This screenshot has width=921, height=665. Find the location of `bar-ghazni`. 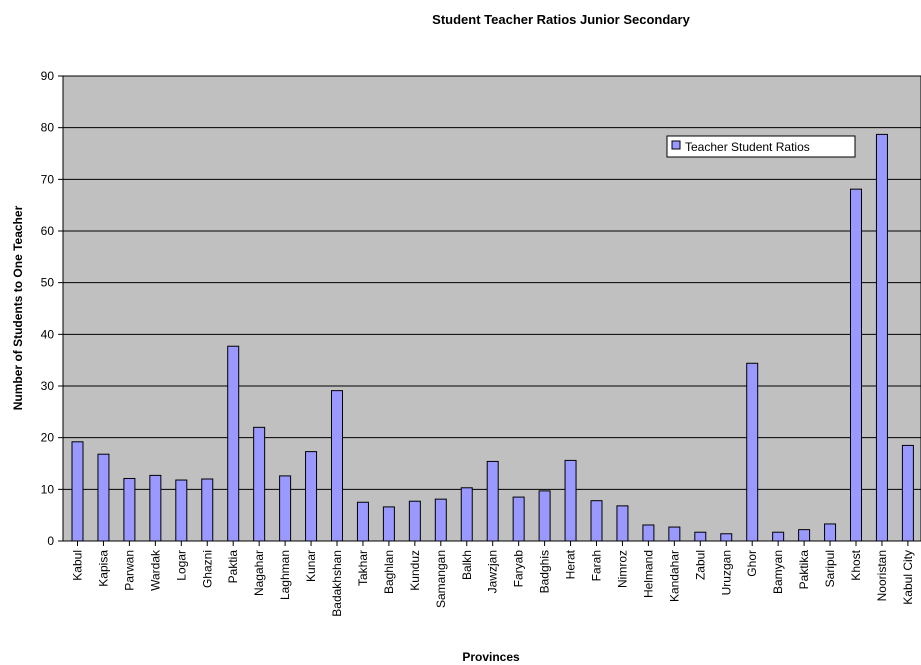

bar-ghazni is located at coordinates (207, 510).